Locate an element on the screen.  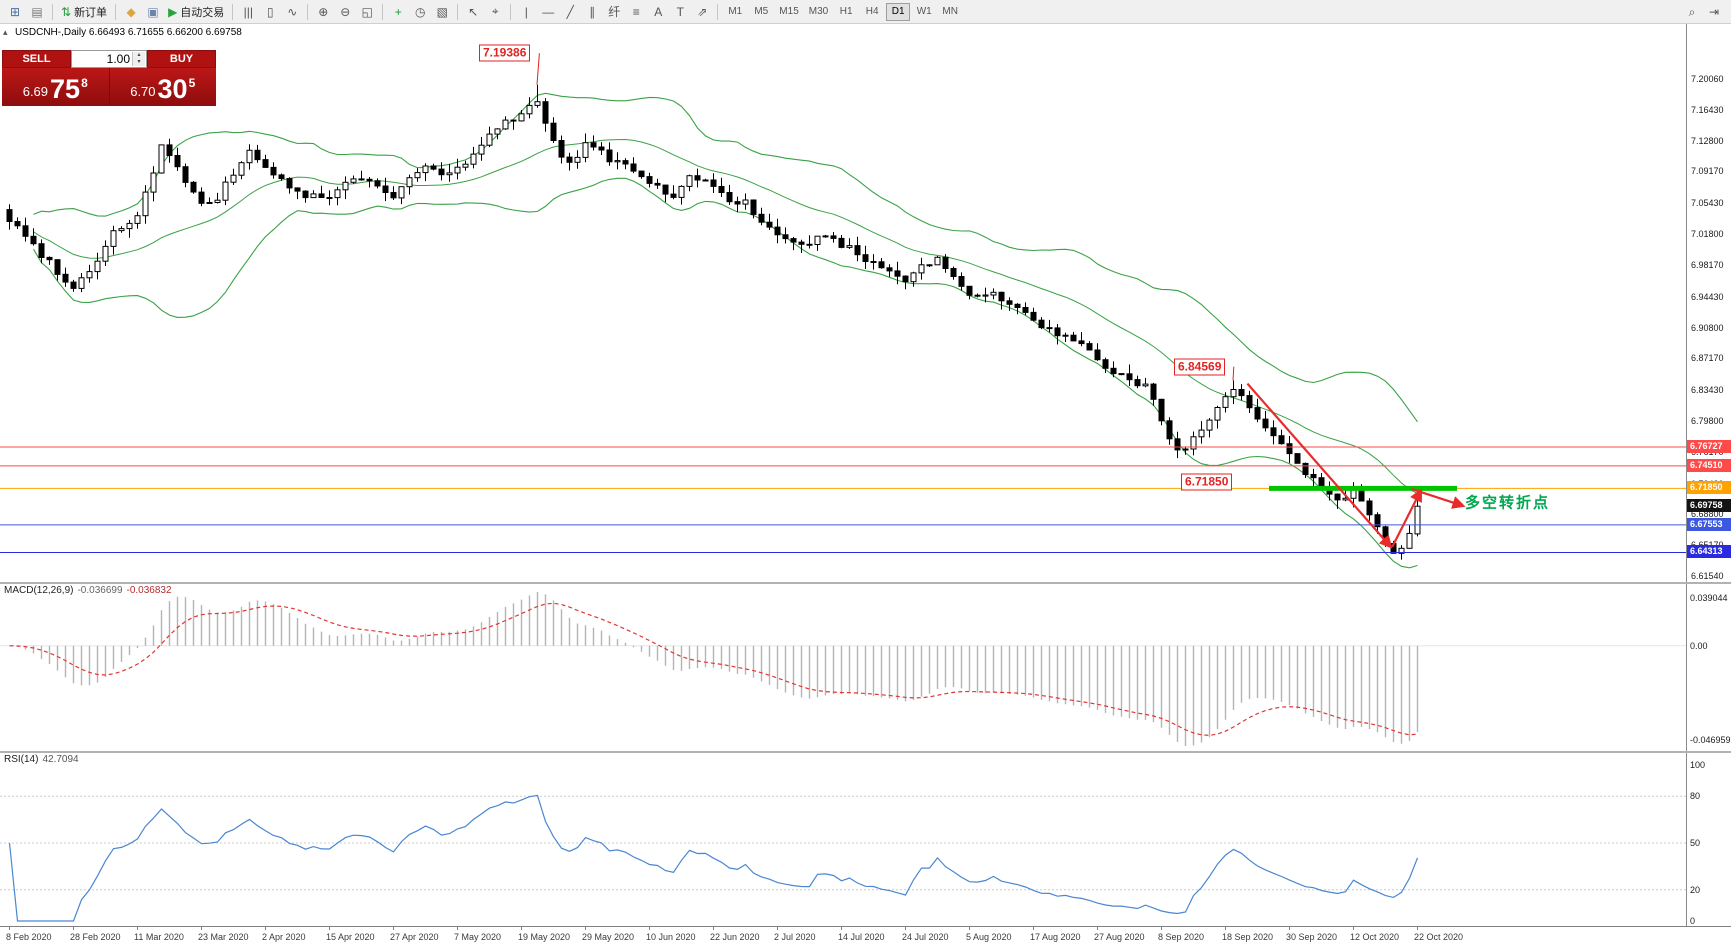
arrows-icon: ⇗ is located at coordinates (702, 12).